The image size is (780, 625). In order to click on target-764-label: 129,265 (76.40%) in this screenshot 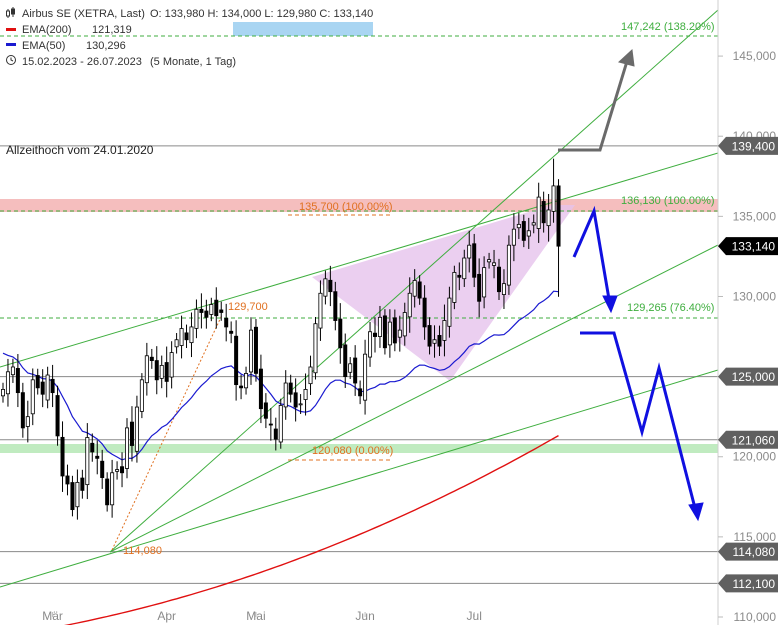, I will do `click(670, 308)`.